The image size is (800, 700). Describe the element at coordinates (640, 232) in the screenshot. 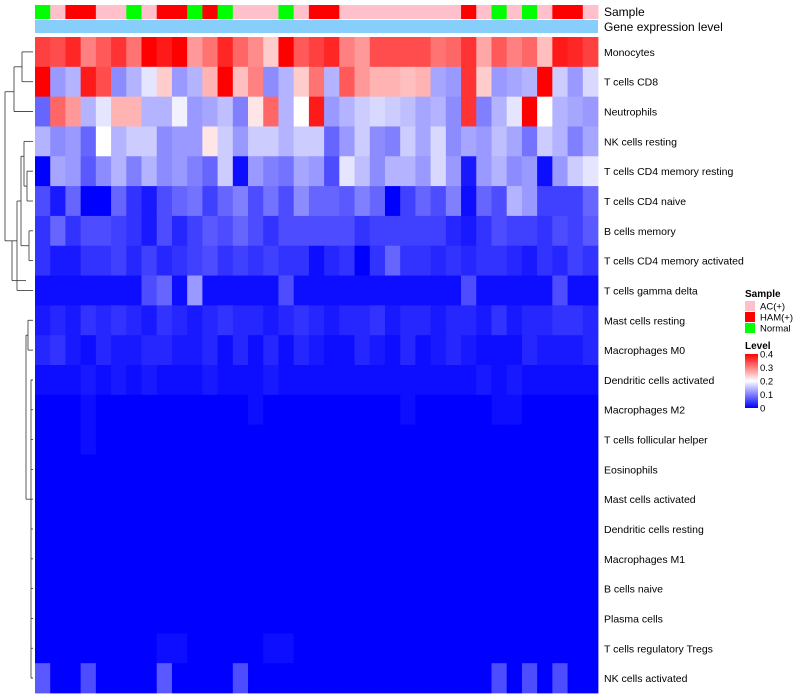

I see `row-label: B cells memory` at that location.